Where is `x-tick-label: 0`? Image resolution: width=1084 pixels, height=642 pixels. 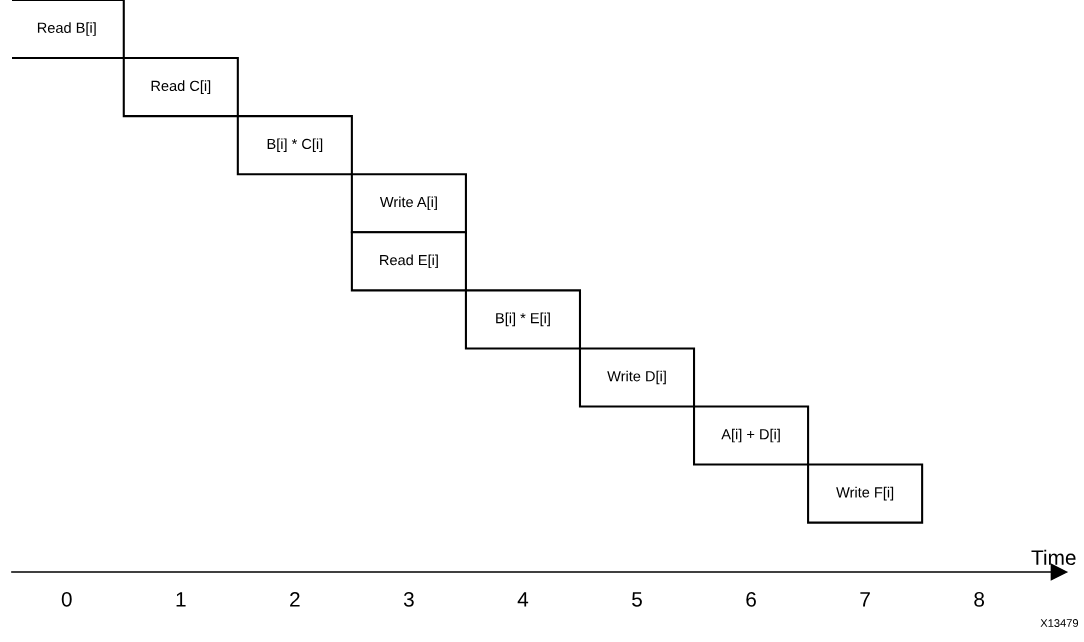
x-tick-label: 0 is located at coordinates (66, 599).